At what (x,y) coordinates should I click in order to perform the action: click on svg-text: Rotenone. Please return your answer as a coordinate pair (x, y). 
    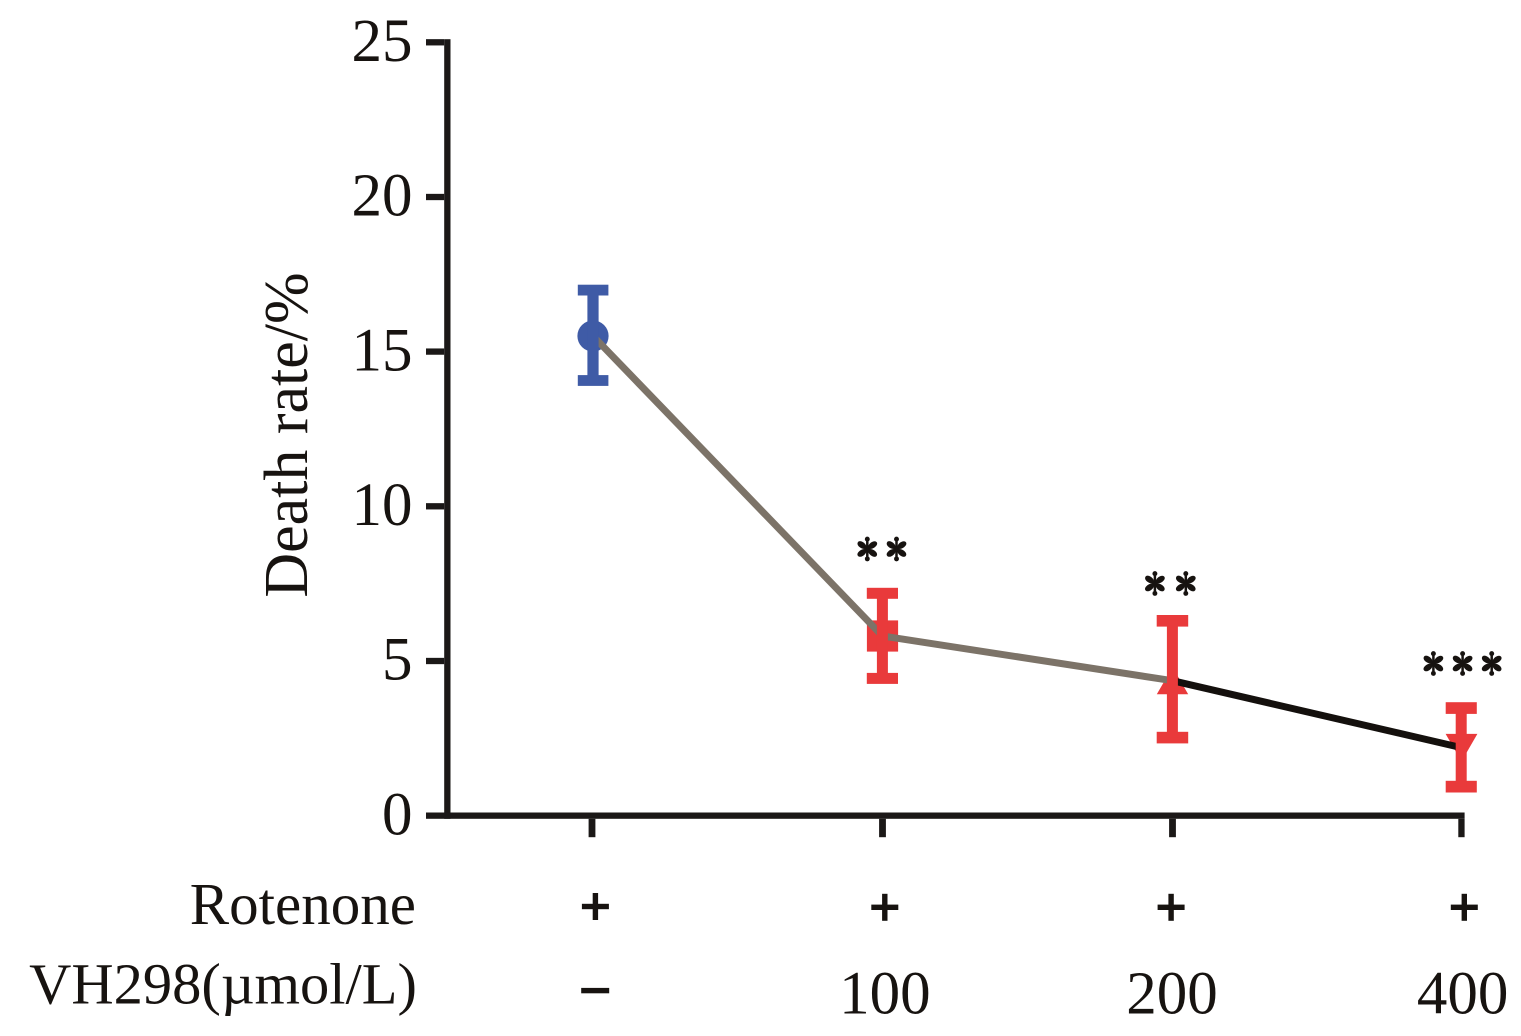
    Looking at the image, I should click on (303, 904).